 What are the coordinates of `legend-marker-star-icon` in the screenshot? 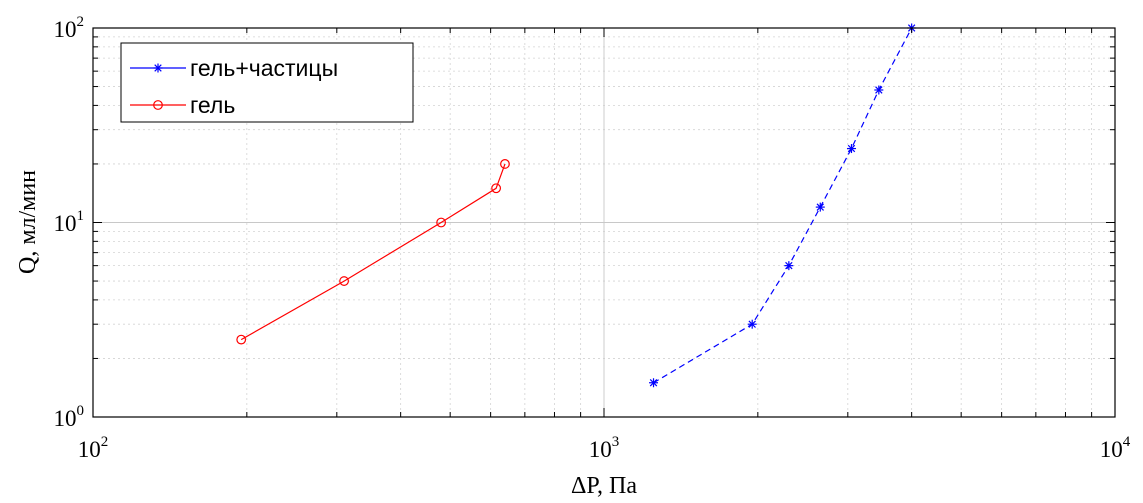 It's located at (158, 68).